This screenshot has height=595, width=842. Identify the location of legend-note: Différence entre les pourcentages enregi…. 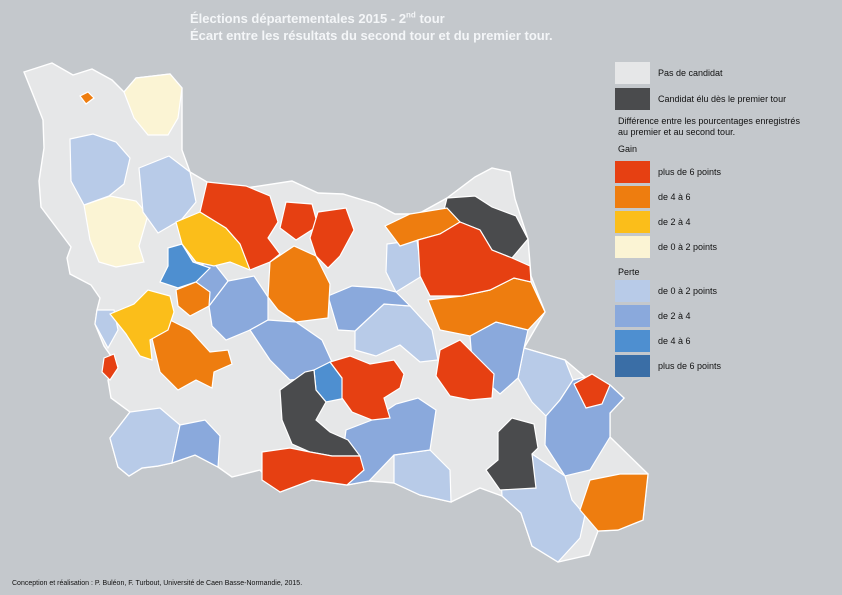
(709, 126).